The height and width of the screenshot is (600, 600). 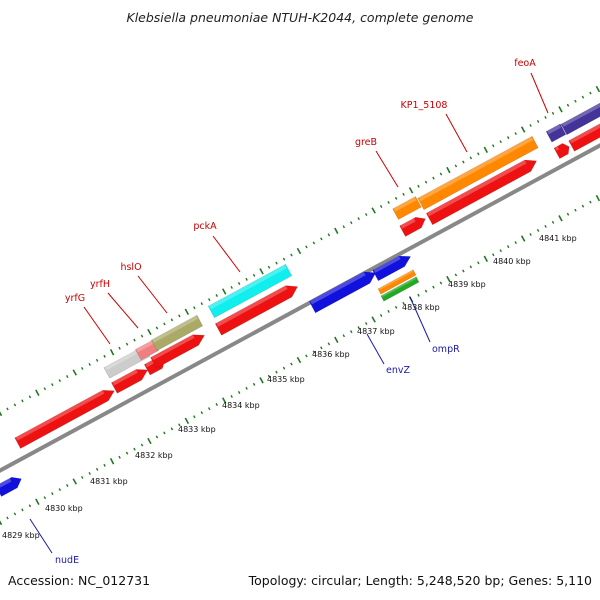 I want to click on kbp-label: 4830 kbp, so click(x=64, y=508).